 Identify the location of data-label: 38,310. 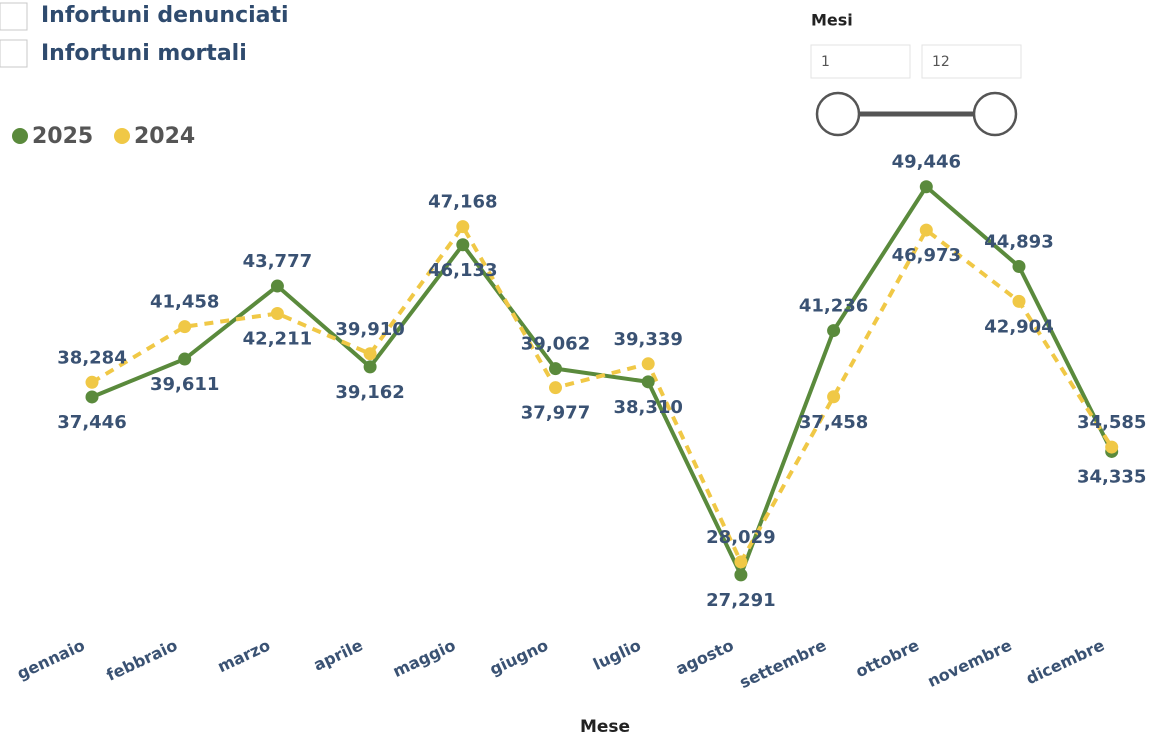
(647, 407).